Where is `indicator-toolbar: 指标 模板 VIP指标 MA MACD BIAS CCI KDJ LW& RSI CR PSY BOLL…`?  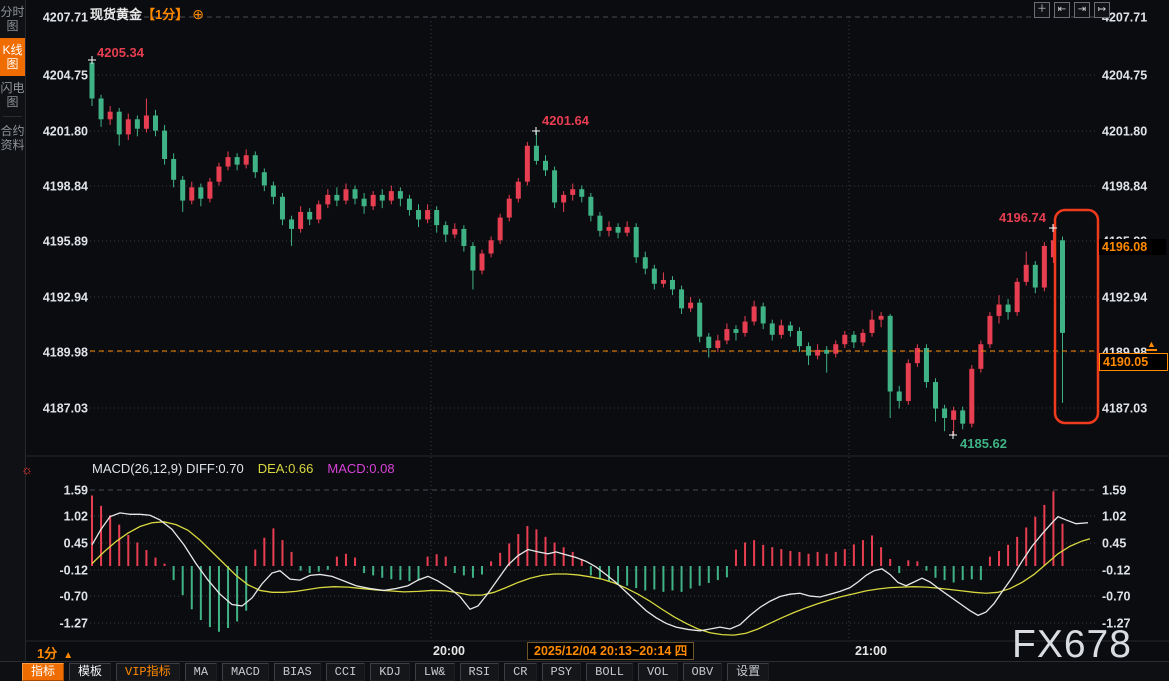
indicator-toolbar: 指标 模板 VIP指标 MA MACD BIAS CCI KDJ LW& RSI CR PSY BOLL… is located at coordinates (584, 671).